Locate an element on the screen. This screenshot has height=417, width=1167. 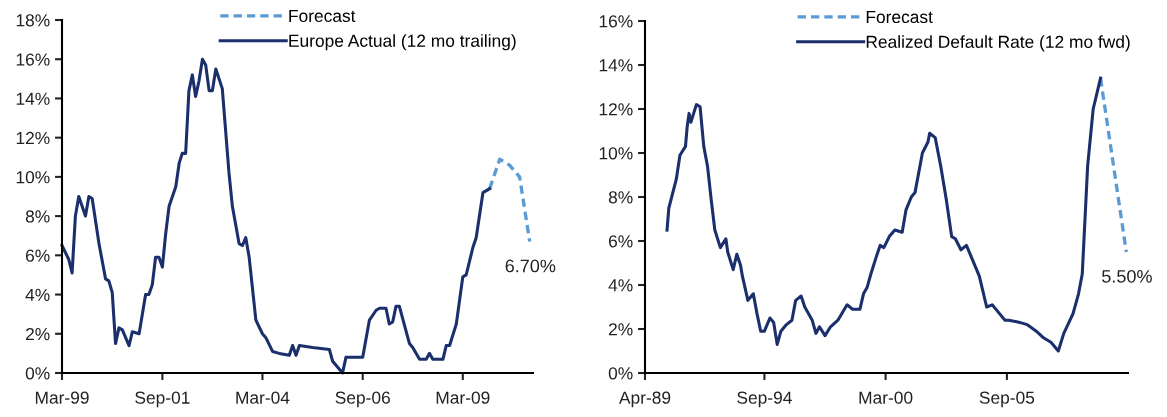
x-tick-label: Sep-01 is located at coordinates (162, 399).